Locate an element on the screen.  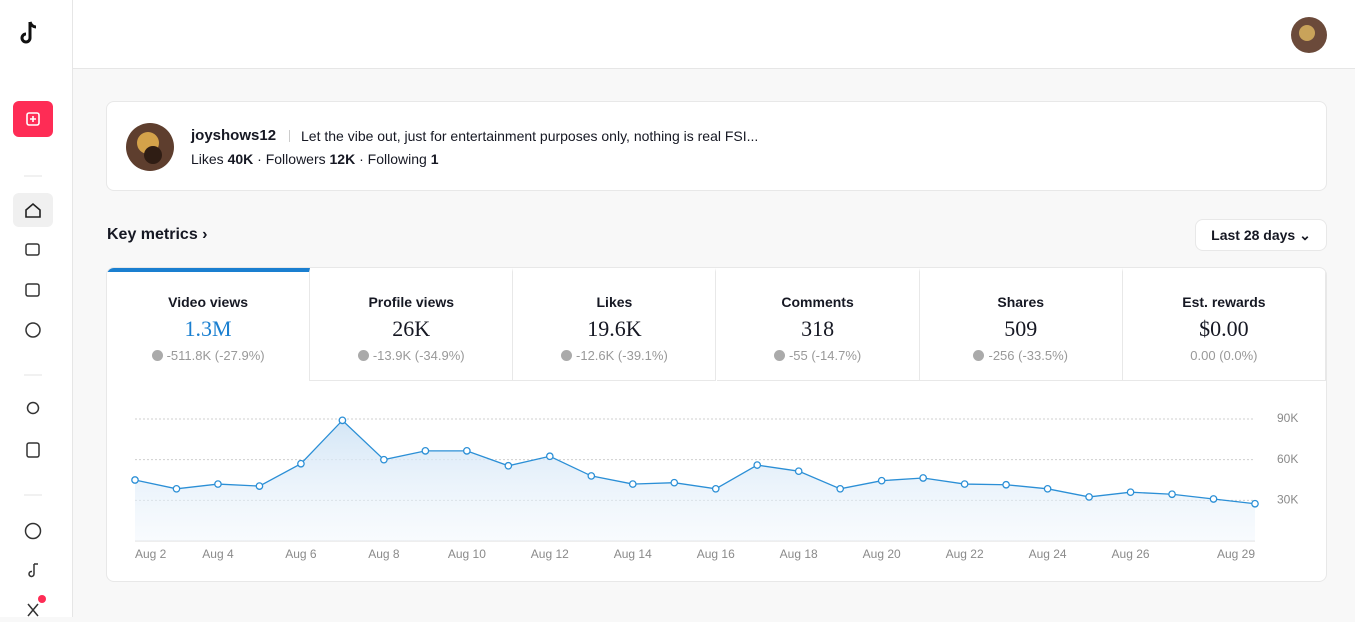
metric-label: Video views is located at coordinates (208, 302).